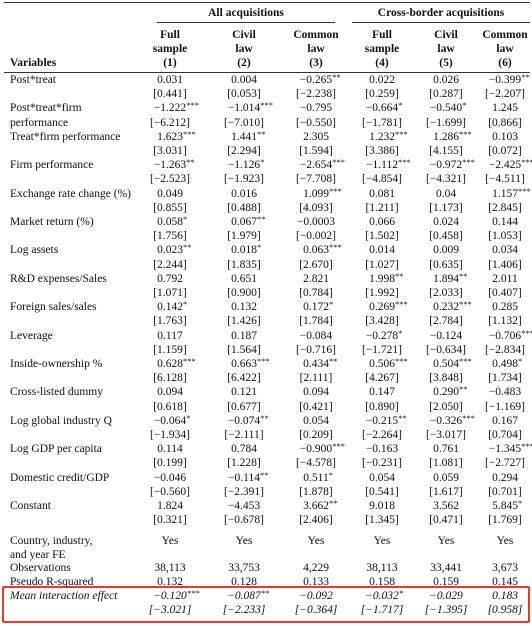  I want to click on coefficient: −0.664 *, so click(384, 107).